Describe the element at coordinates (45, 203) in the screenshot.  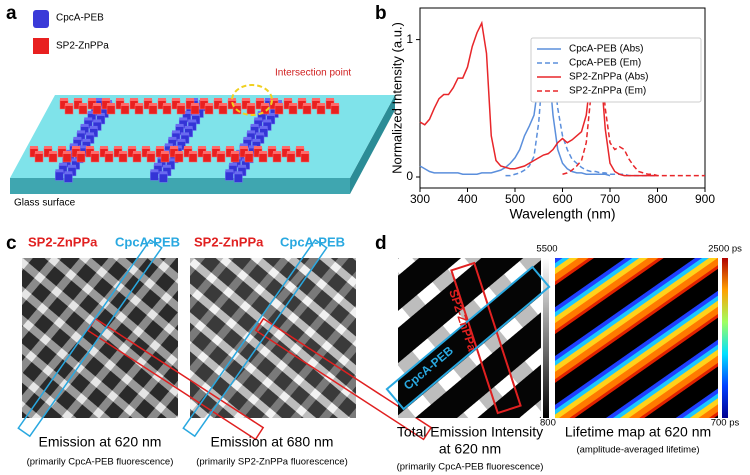
I see `surface-label: Glass surface` at that location.